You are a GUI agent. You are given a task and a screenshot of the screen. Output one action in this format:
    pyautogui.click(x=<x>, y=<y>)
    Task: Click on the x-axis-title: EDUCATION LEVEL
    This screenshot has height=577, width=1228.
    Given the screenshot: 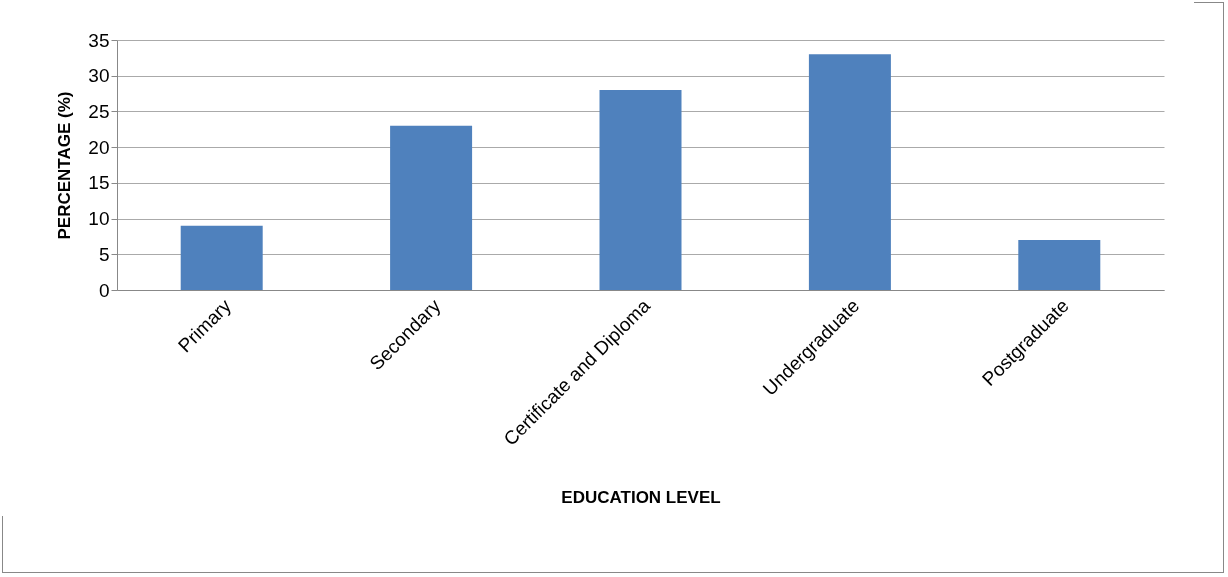 What is the action you would take?
    pyautogui.click(x=641, y=497)
    